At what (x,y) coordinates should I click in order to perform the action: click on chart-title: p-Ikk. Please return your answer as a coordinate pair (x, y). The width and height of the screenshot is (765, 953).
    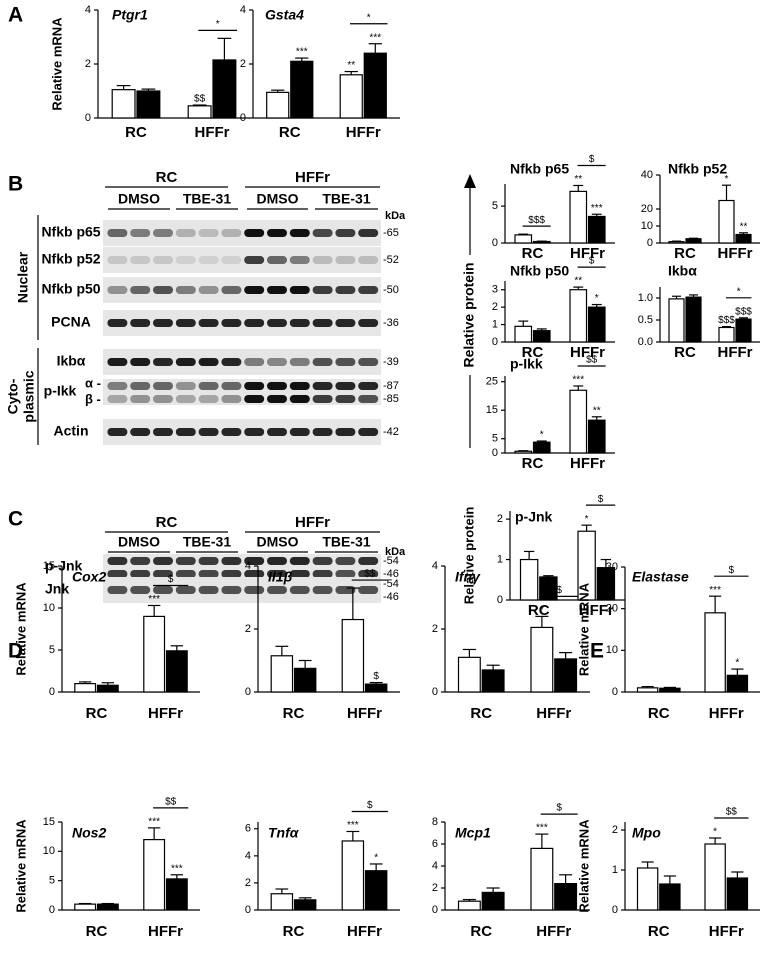
    Looking at the image, I should click on (526, 364).